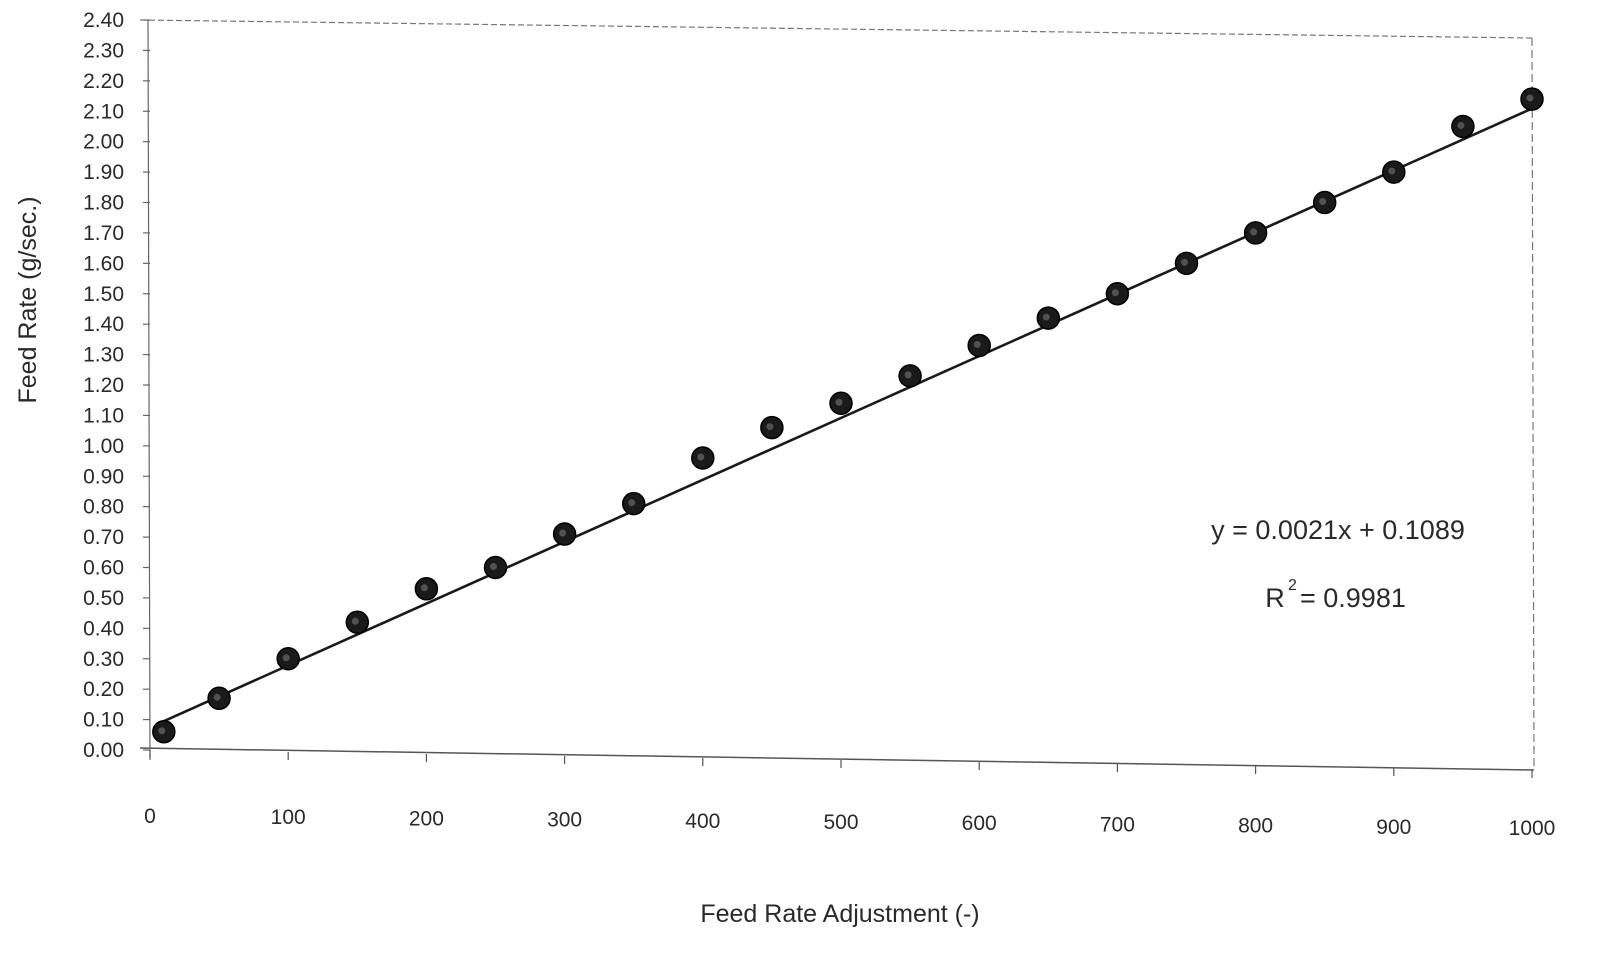  What do you see at coordinates (1255, 826) in the screenshot?
I see `x-tick-label: 800` at bounding box center [1255, 826].